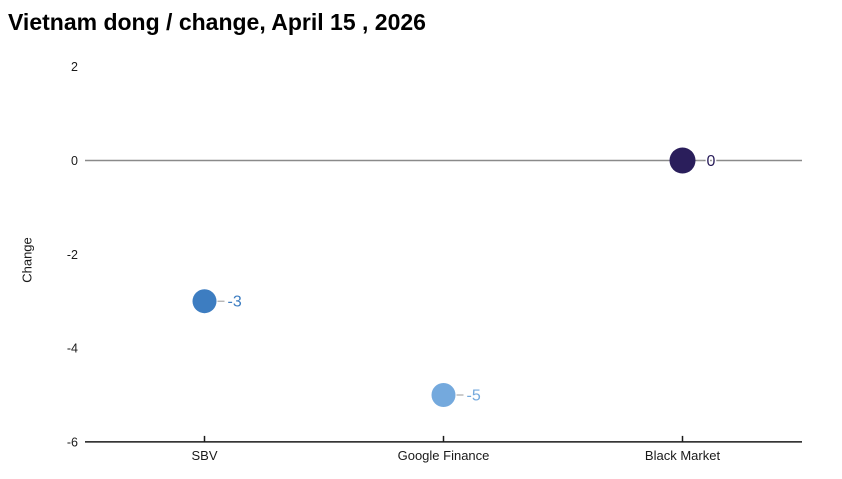  Describe the element at coordinates (235, 302) in the screenshot. I see `data-point-label: -3` at that location.